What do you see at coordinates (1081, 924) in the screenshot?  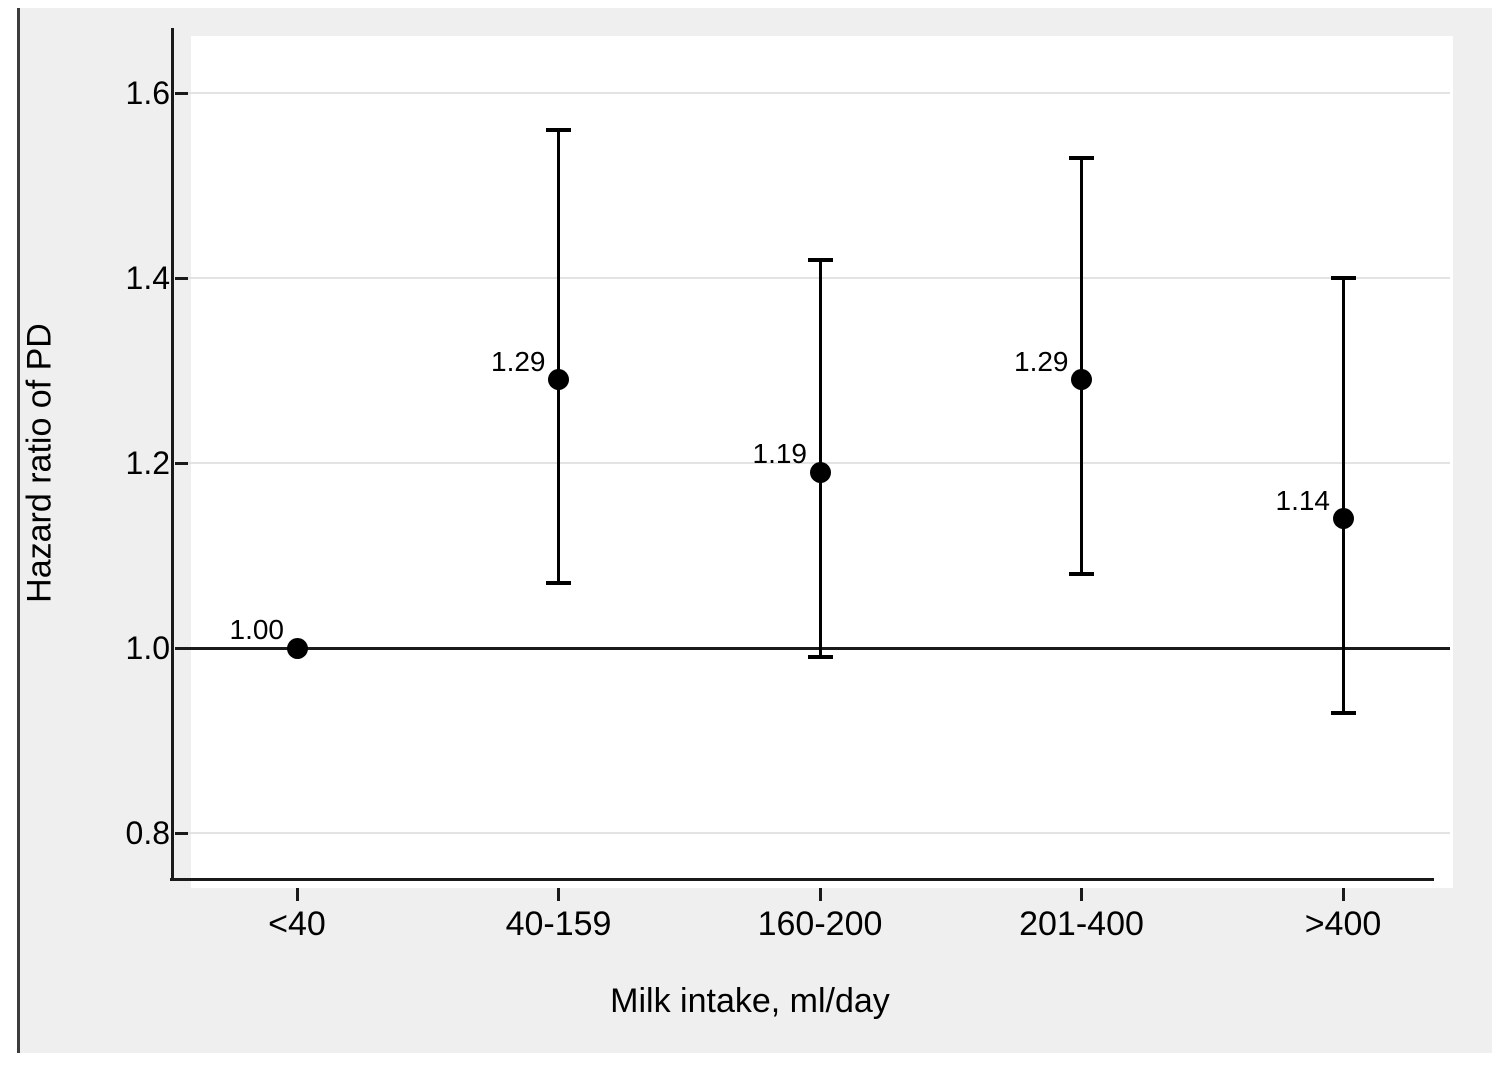 I see `x-tick-label: 201-400` at bounding box center [1081, 924].